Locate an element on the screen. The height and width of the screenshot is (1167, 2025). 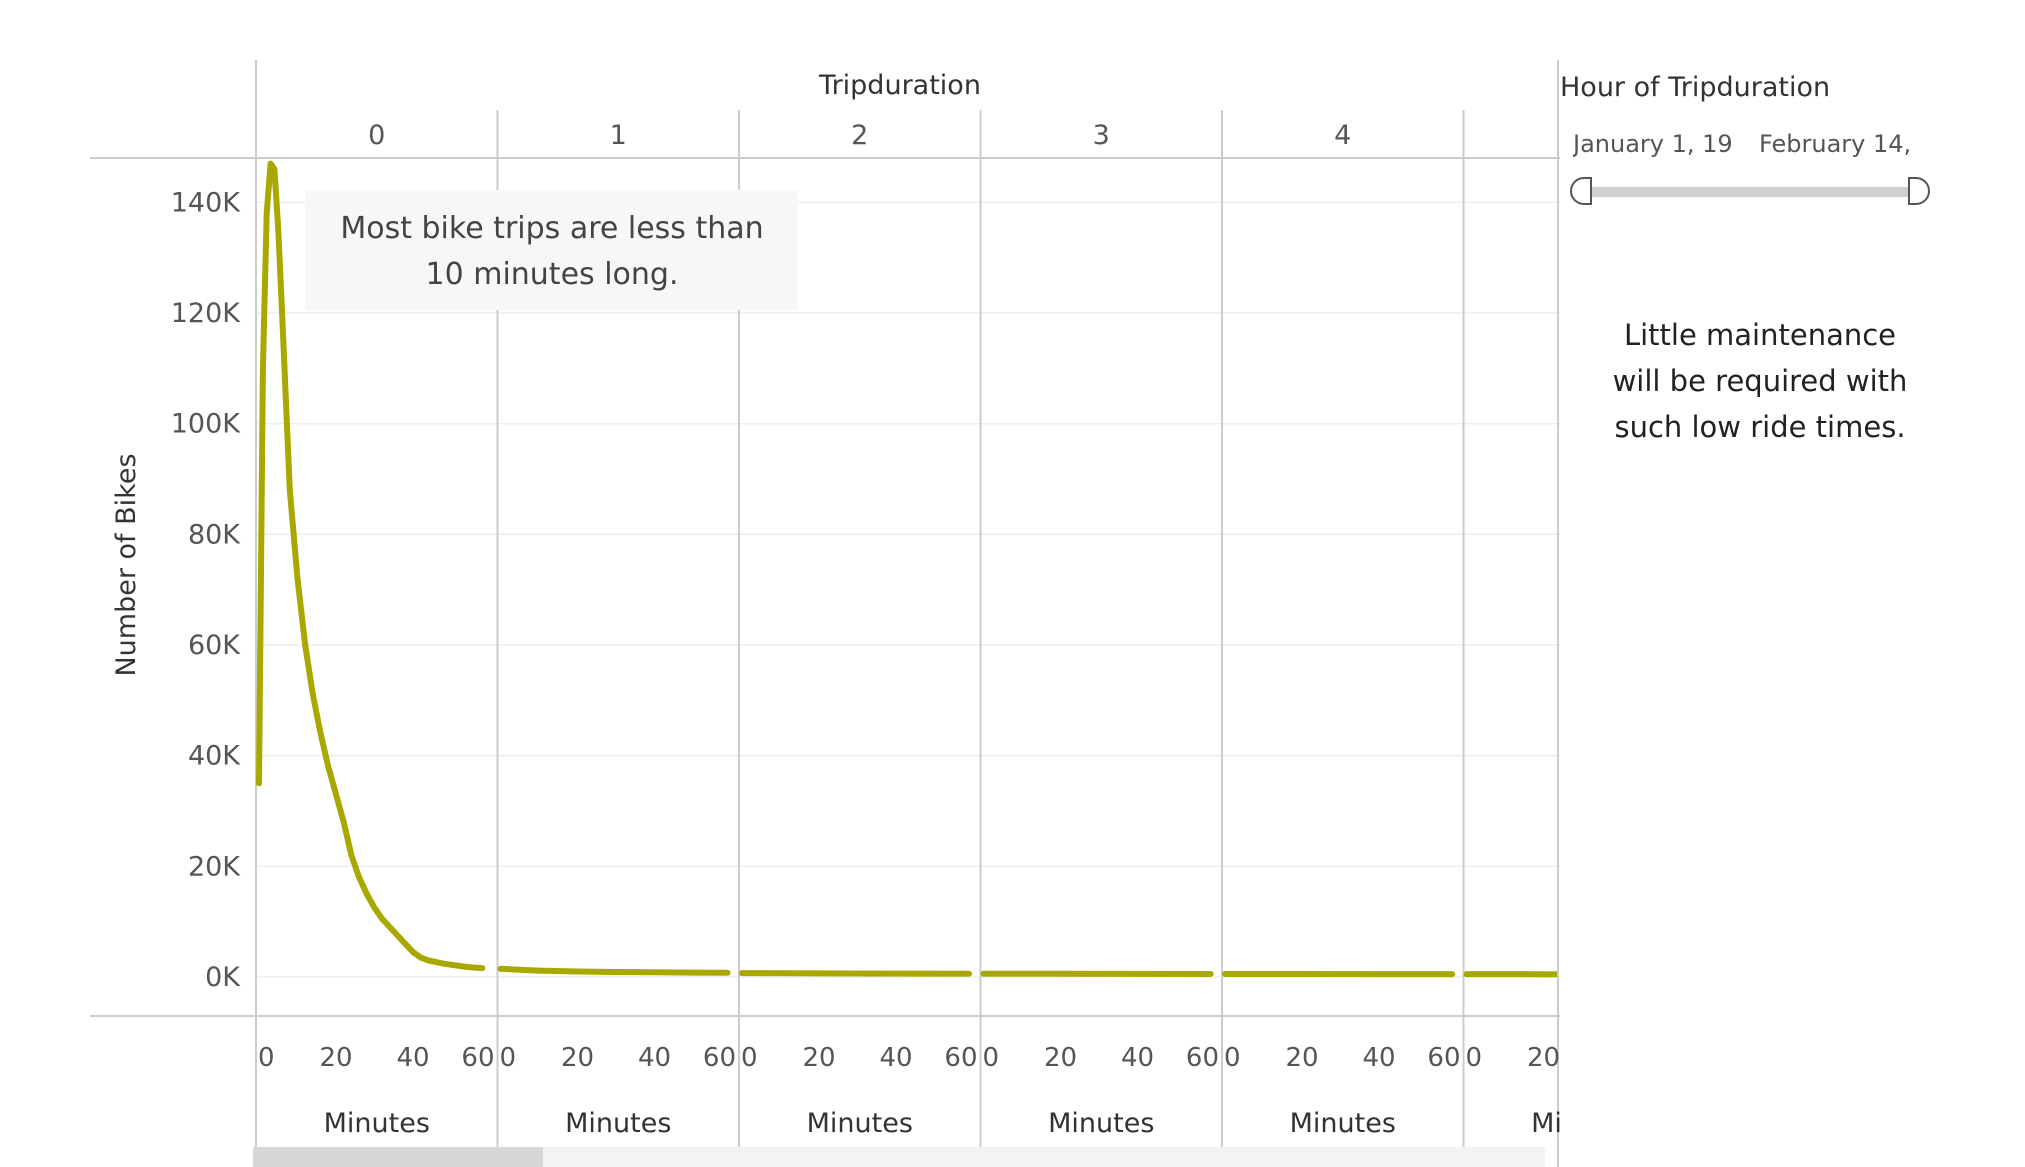
x-tick-label-p0-3: 60 is located at coordinates (477, 1058).